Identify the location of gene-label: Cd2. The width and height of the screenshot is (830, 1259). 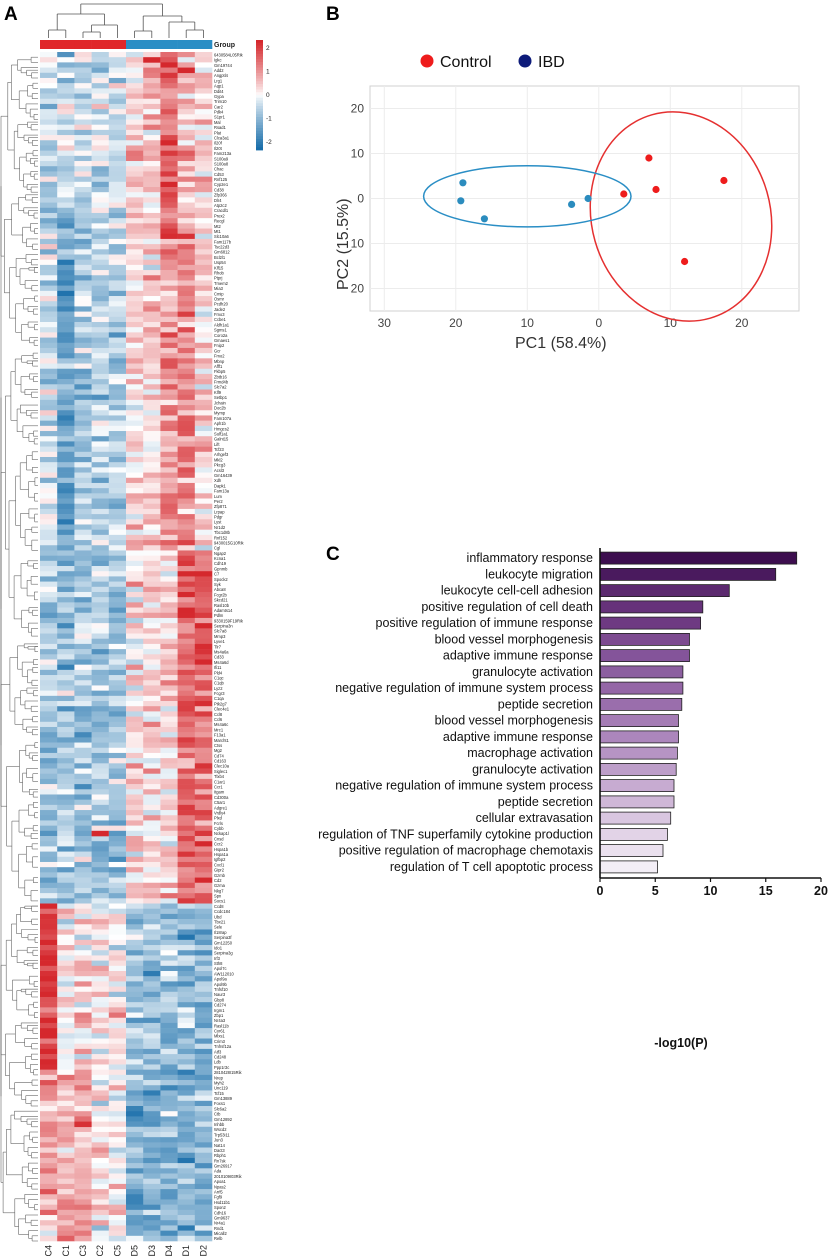
(218, 880).